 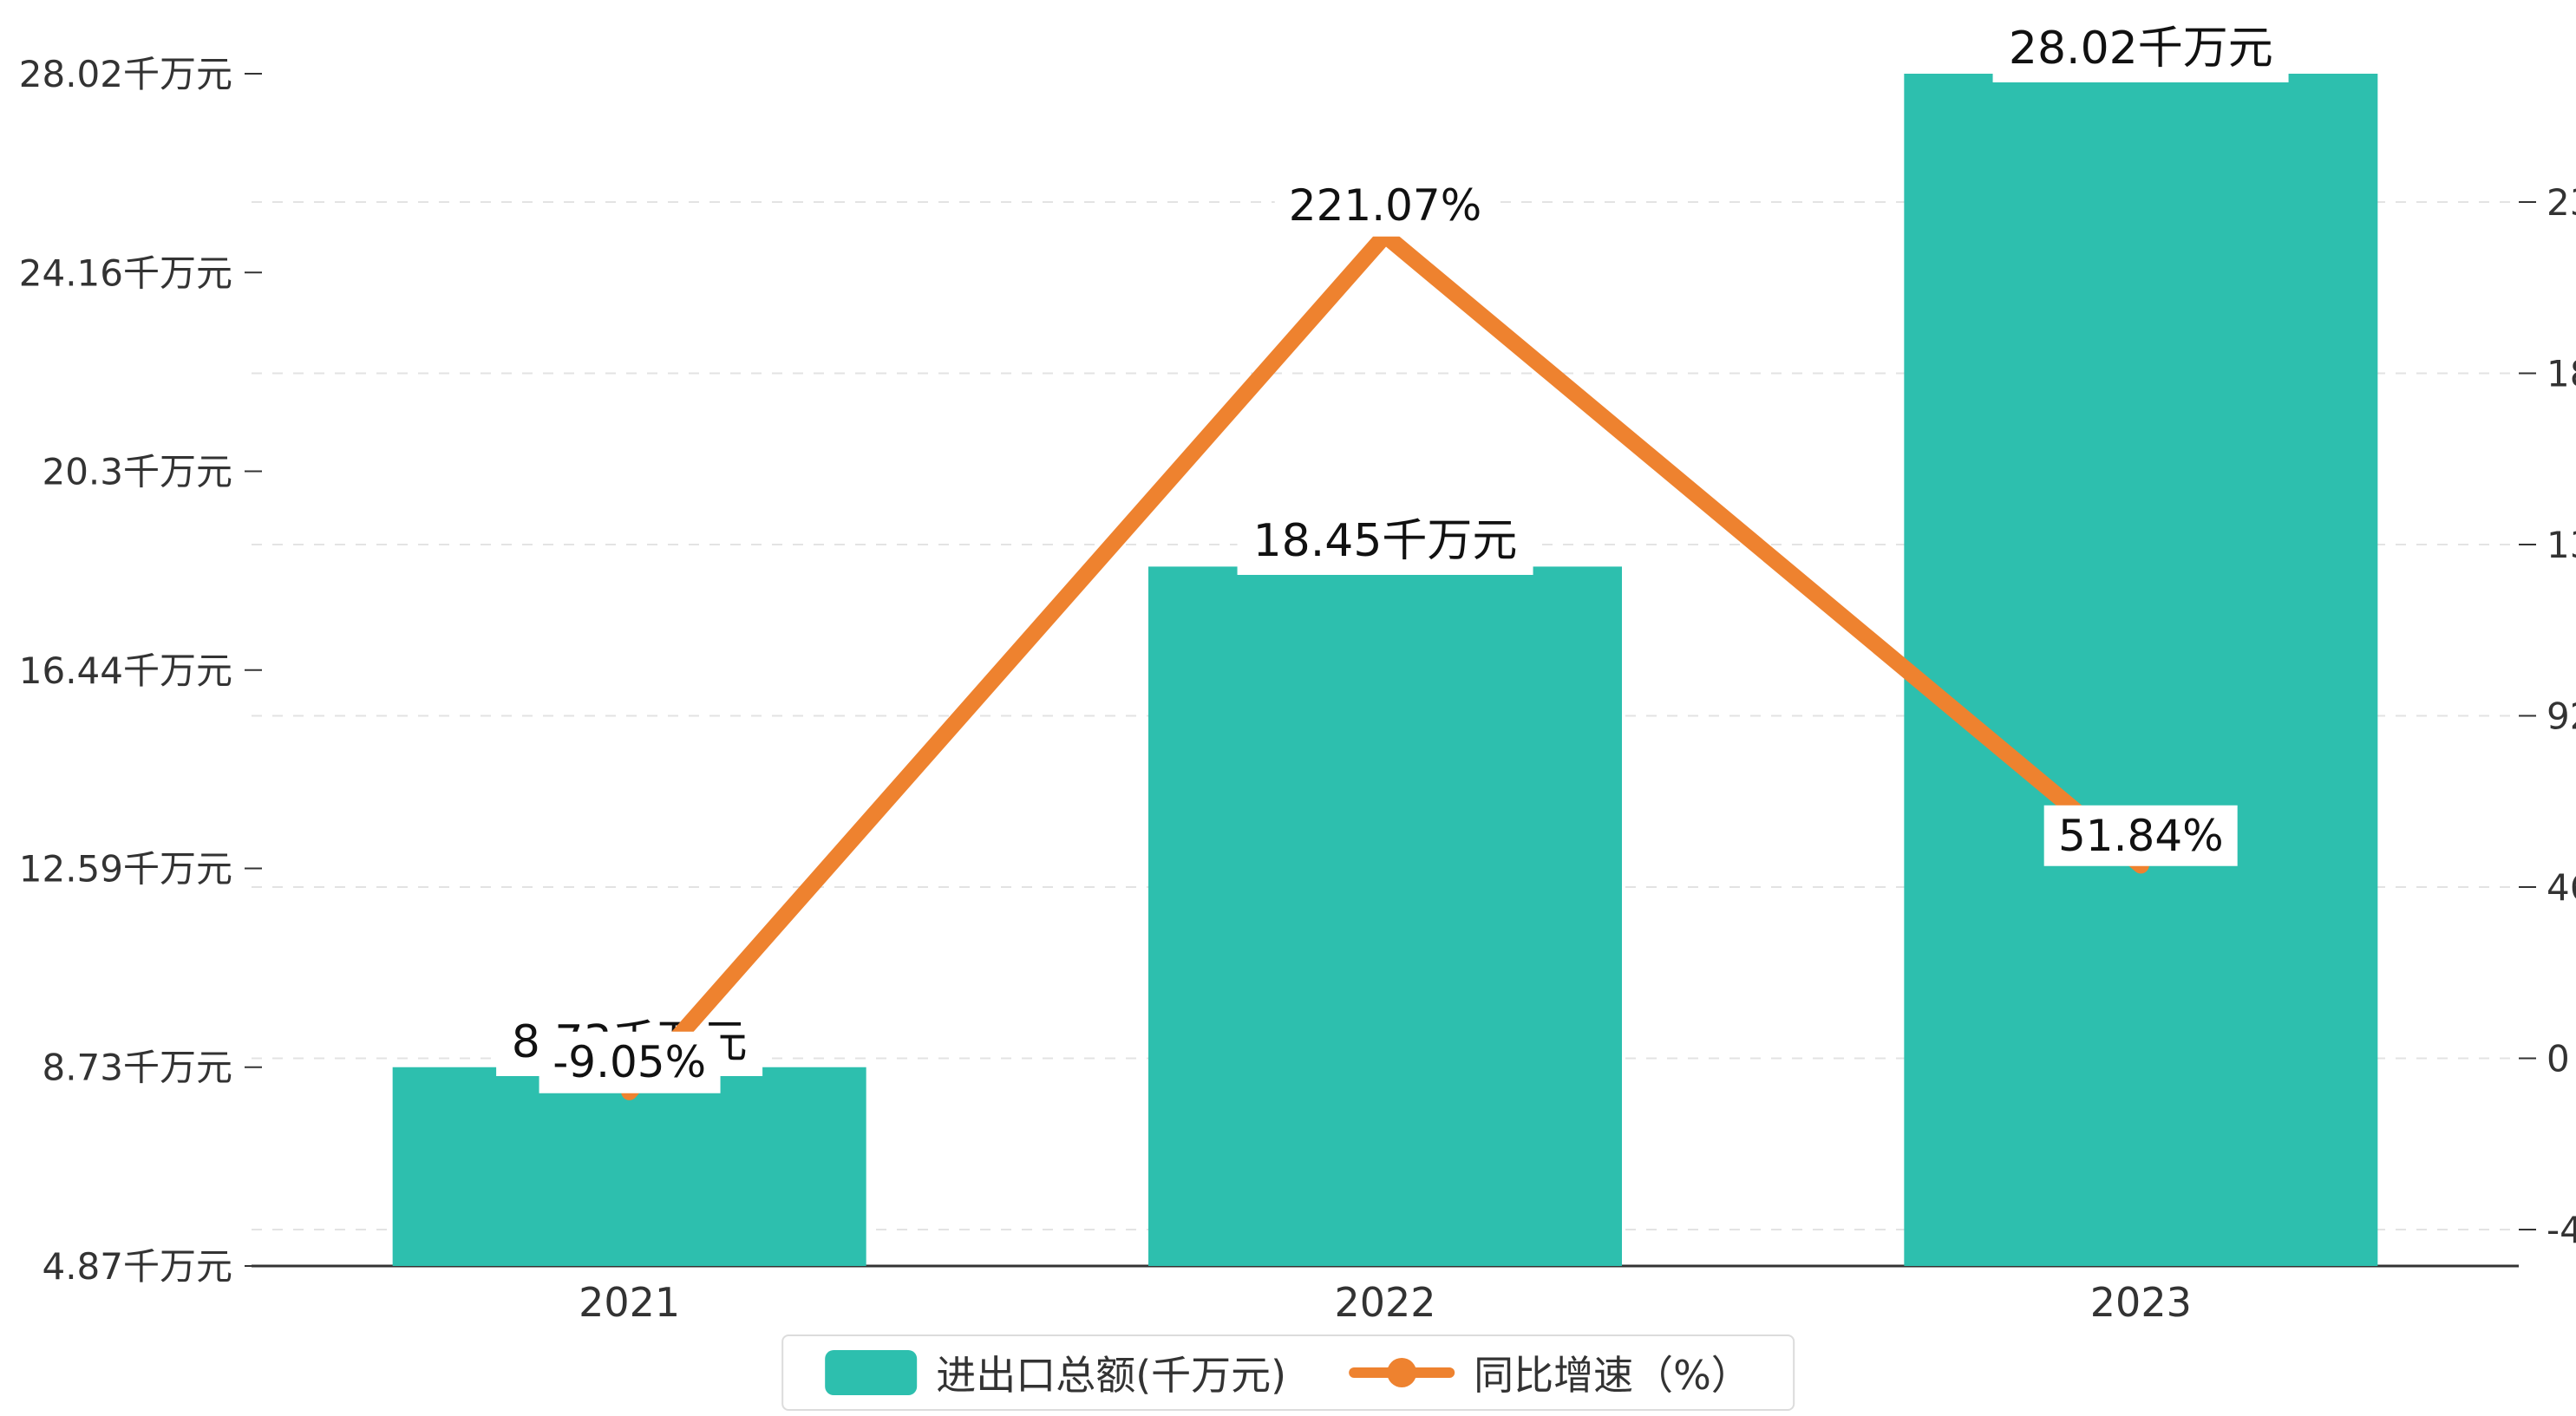 I want to click on legend-item-bar: 进出口总额(千万元), so click(x=1055, y=1373).